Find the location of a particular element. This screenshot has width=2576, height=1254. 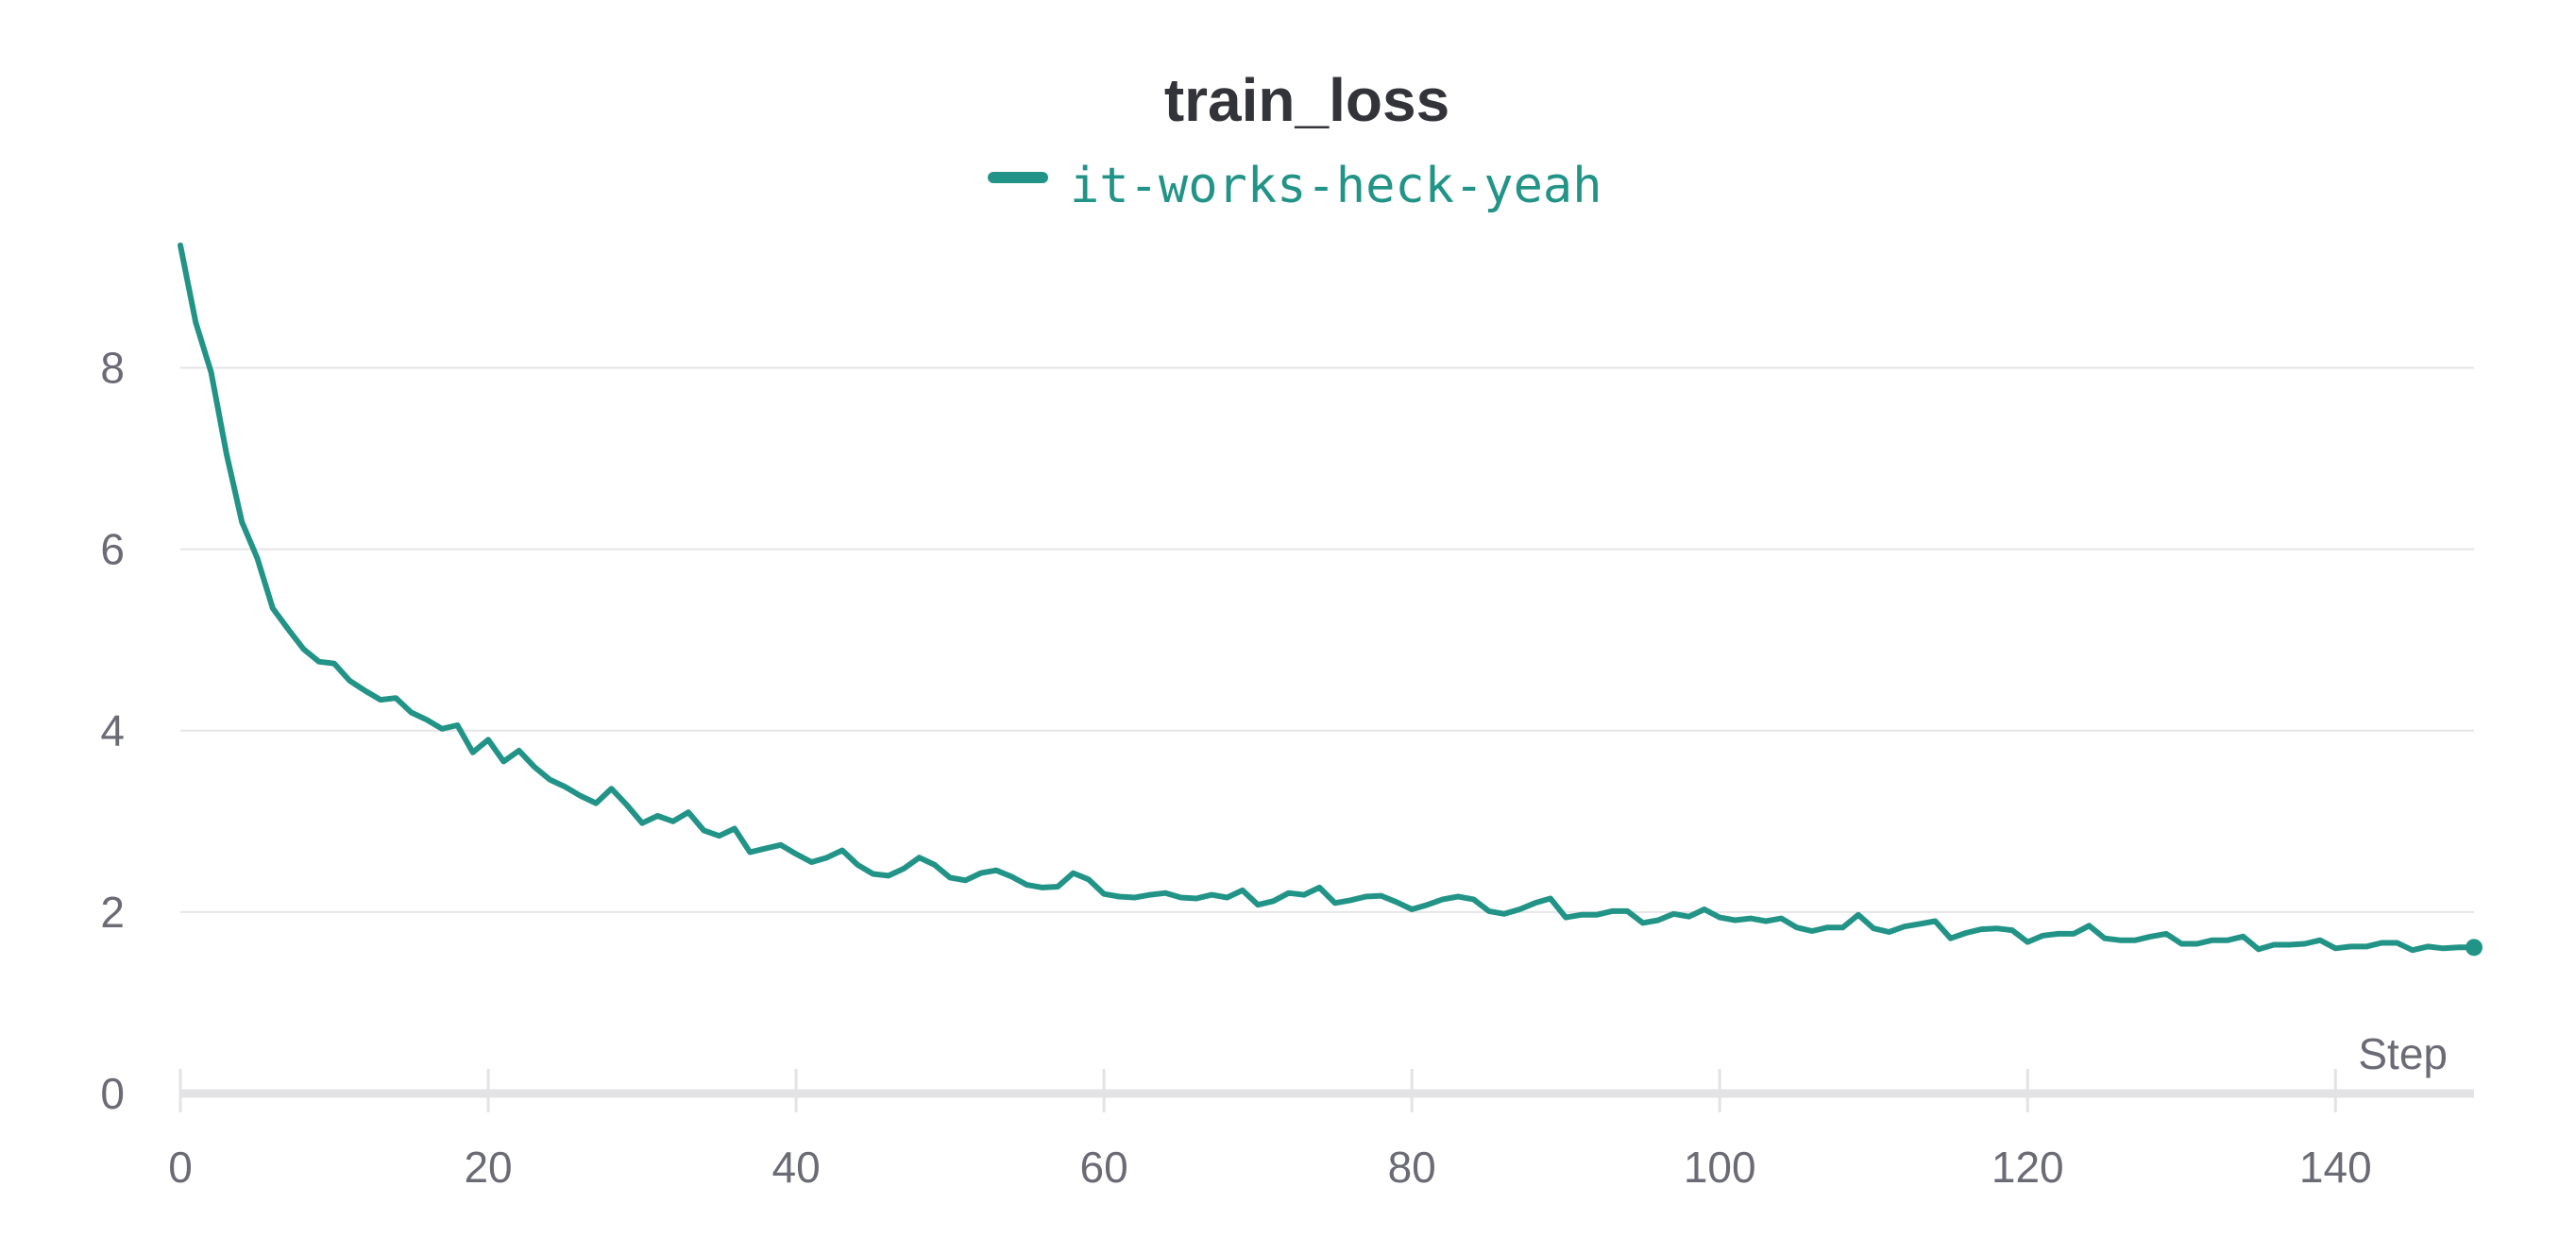

legend: it-works-heck-yeah is located at coordinates (1295, 186).